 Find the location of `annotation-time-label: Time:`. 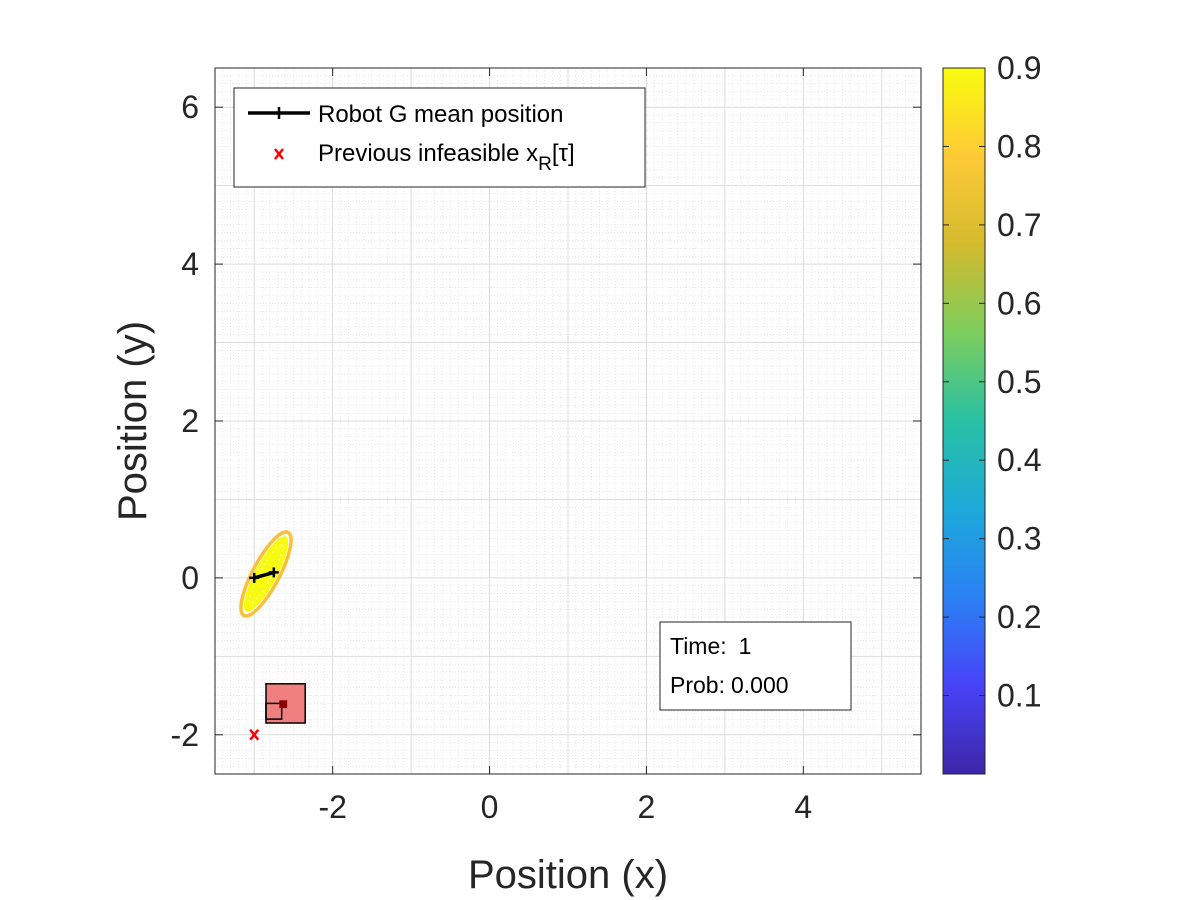

annotation-time-label: Time: is located at coordinates (698, 646).